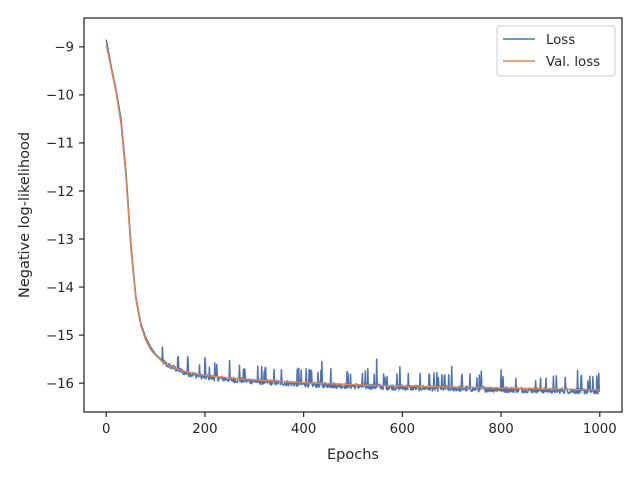  What do you see at coordinates (353, 455) in the screenshot?
I see `x-axis-label: Epochs` at bounding box center [353, 455].